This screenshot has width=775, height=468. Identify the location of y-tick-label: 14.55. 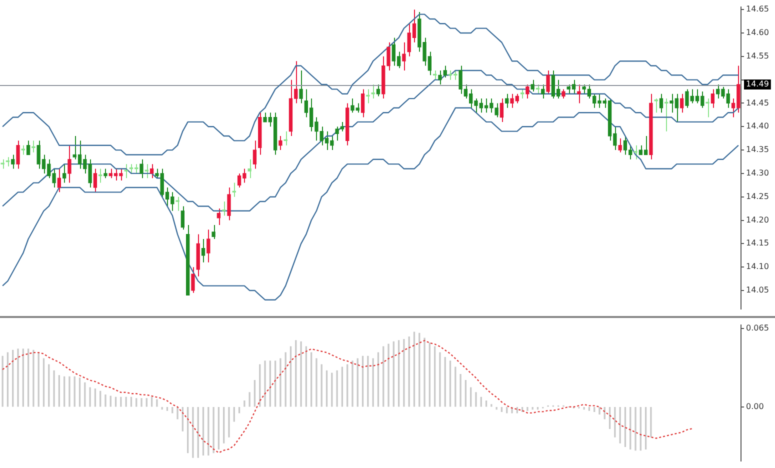
(757, 56).